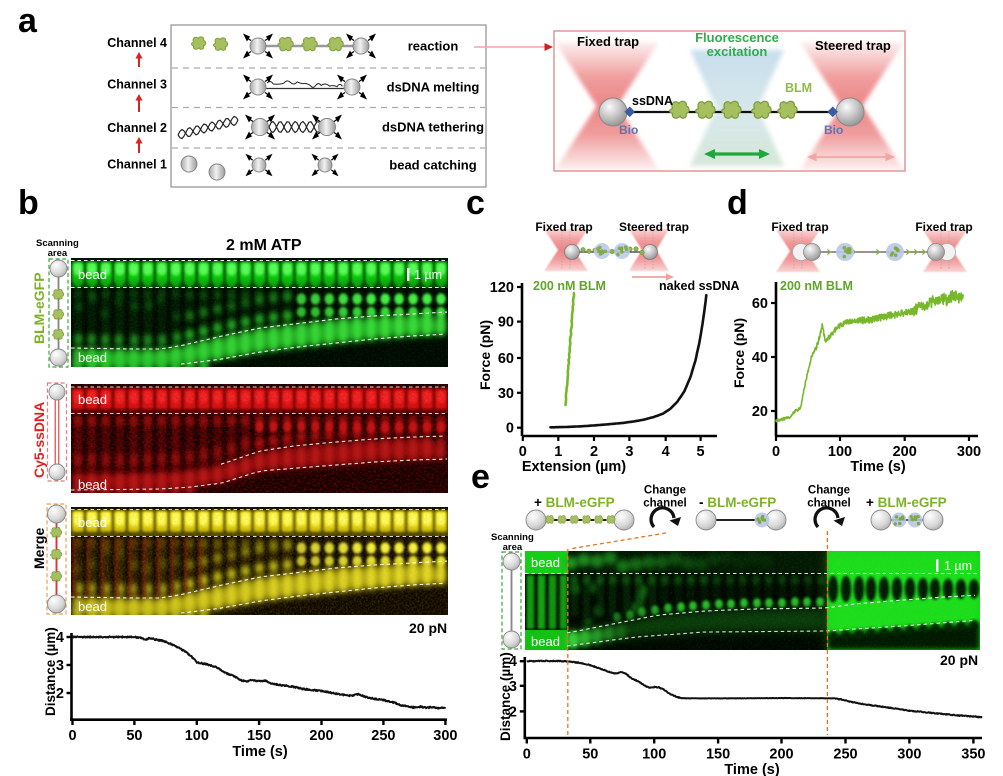 This screenshot has width=1003, height=776. I want to click on svg-text: BLM, so click(798, 88).